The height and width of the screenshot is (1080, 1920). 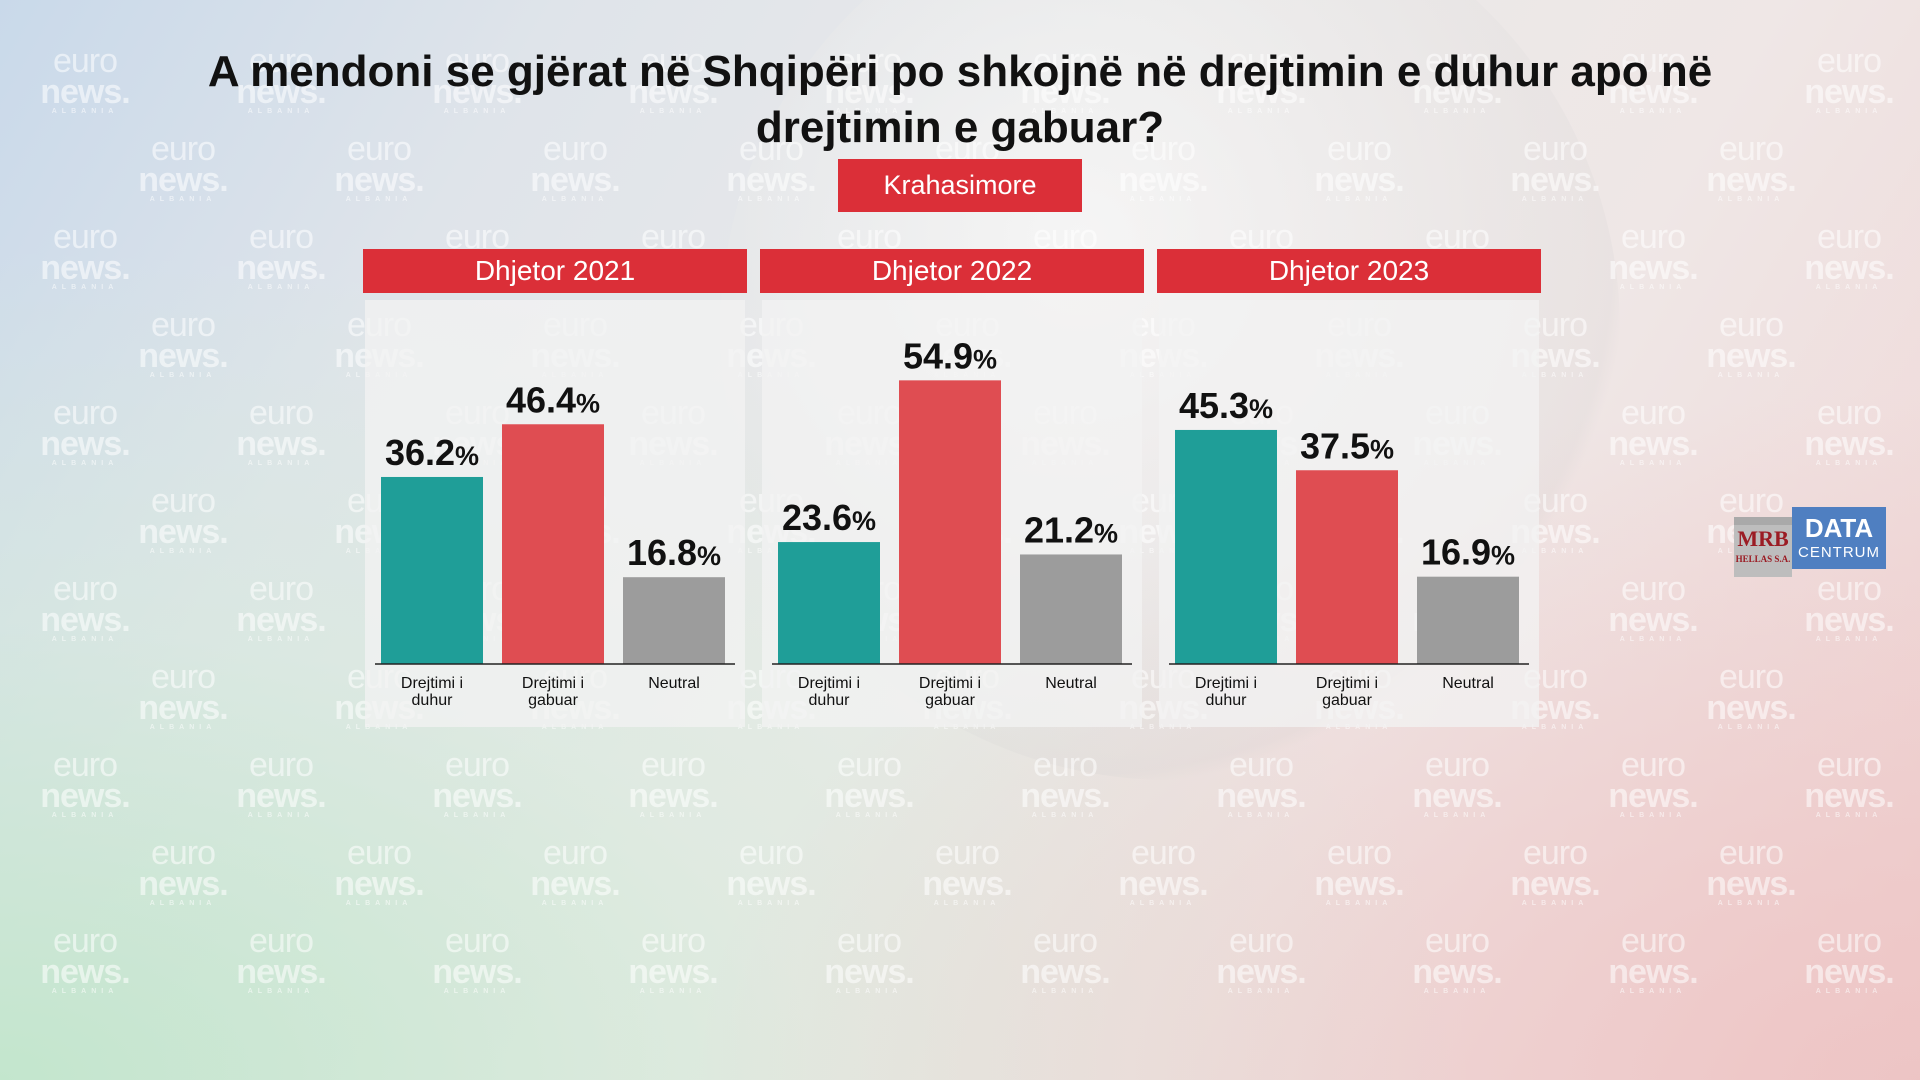 What do you see at coordinates (1071, 529) in the screenshot?
I see `value-label-neutral: 21.2%` at bounding box center [1071, 529].